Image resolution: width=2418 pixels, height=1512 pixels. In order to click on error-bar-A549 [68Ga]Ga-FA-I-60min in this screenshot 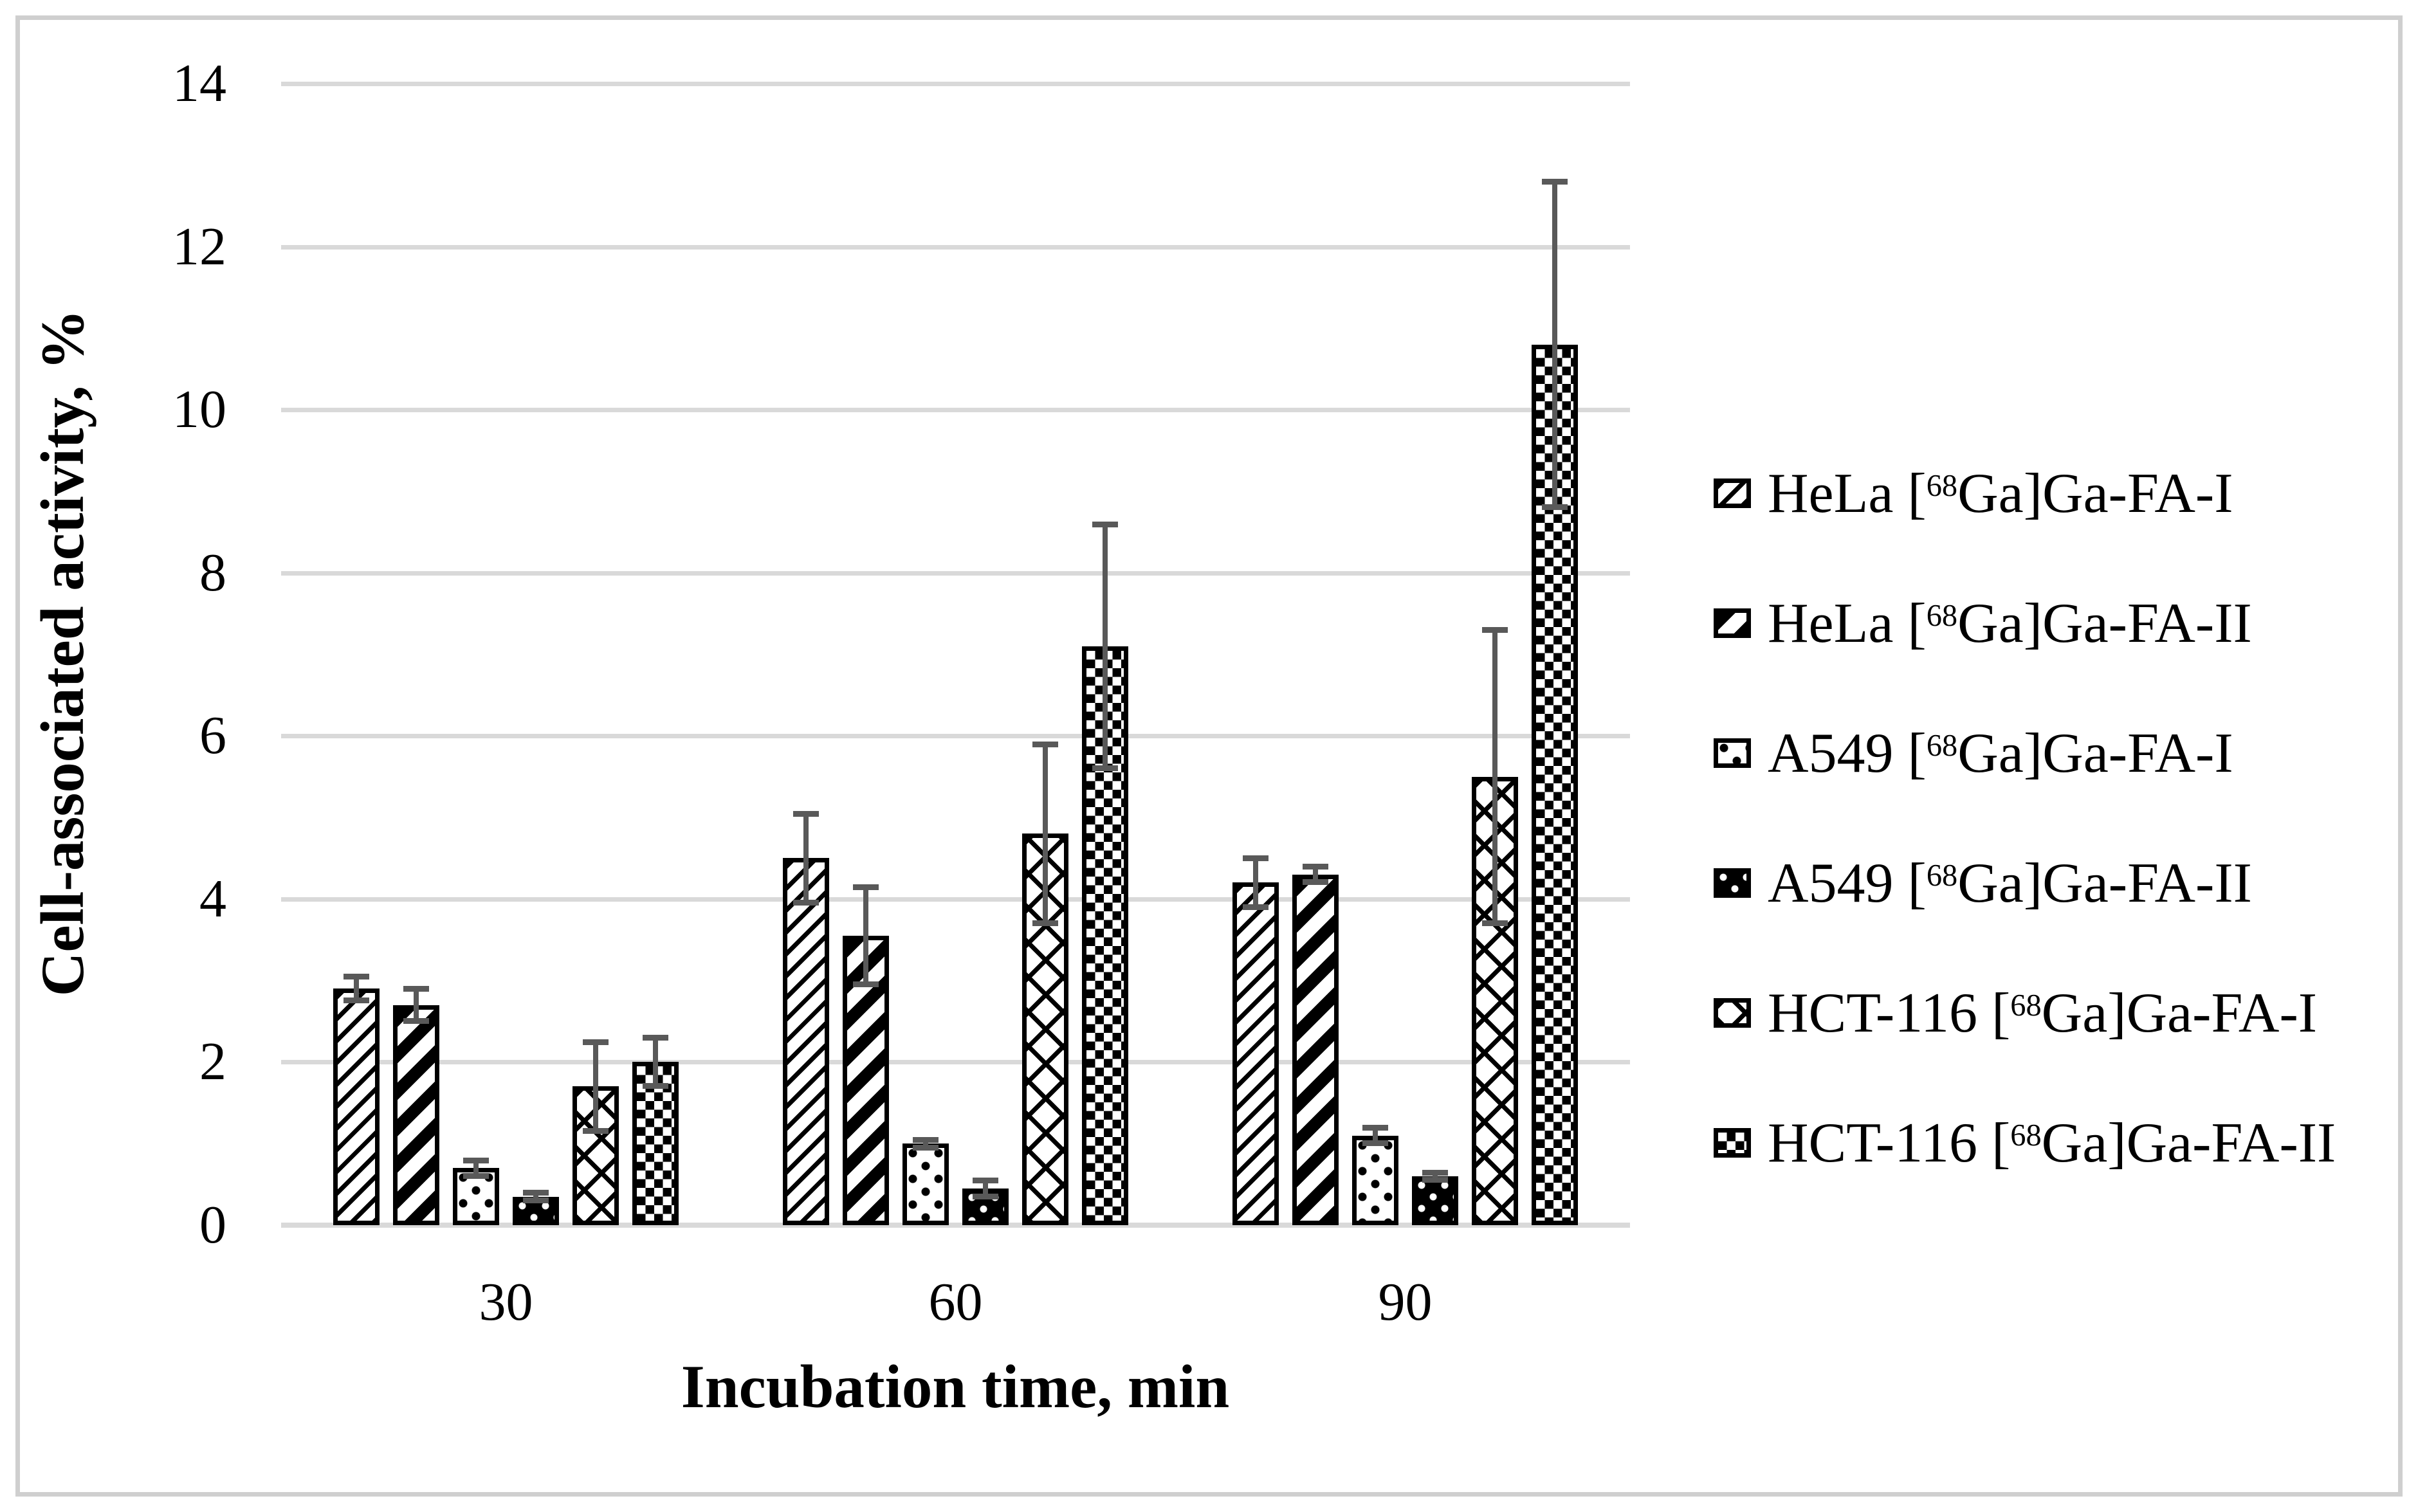, I will do `click(926, 1143)`.